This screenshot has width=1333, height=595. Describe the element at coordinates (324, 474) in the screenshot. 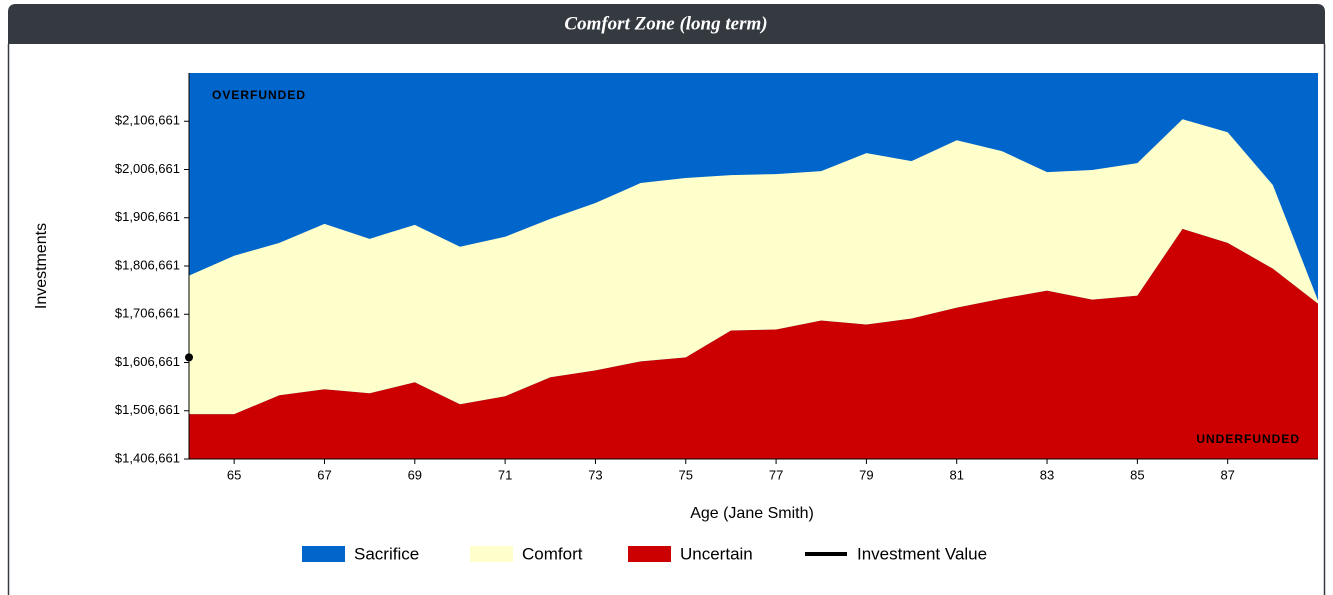

I see `x-tick-label: 67` at that location.